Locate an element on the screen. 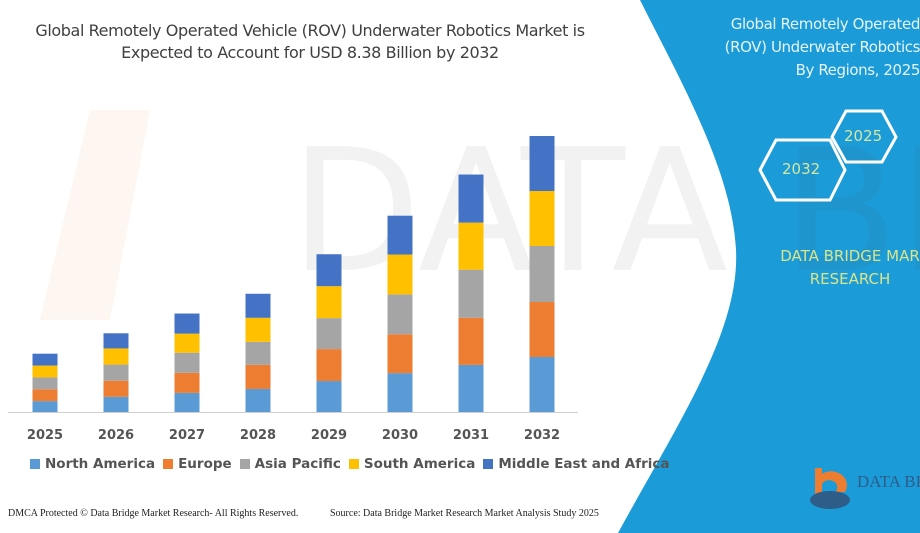 This screenshot has height=533, width=920. hex-label-2025: 2025 is located at coordinates (863, 136).